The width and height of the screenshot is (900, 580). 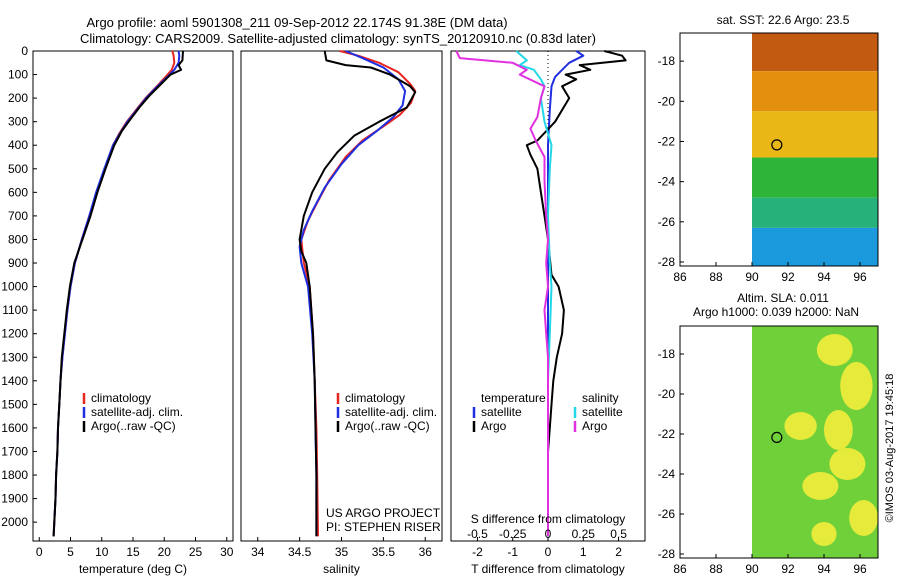 I want to click on sst-map-ytick-label: -22, so click(x=667, y=141).